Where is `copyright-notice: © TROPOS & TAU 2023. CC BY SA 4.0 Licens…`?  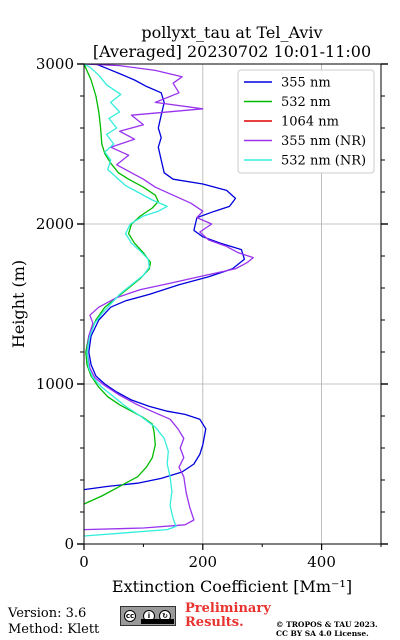
copyright-notice: © TROPOS & TAU 2023. CC BY SA 4.0 Licens… is located at coordinates (327, 629).